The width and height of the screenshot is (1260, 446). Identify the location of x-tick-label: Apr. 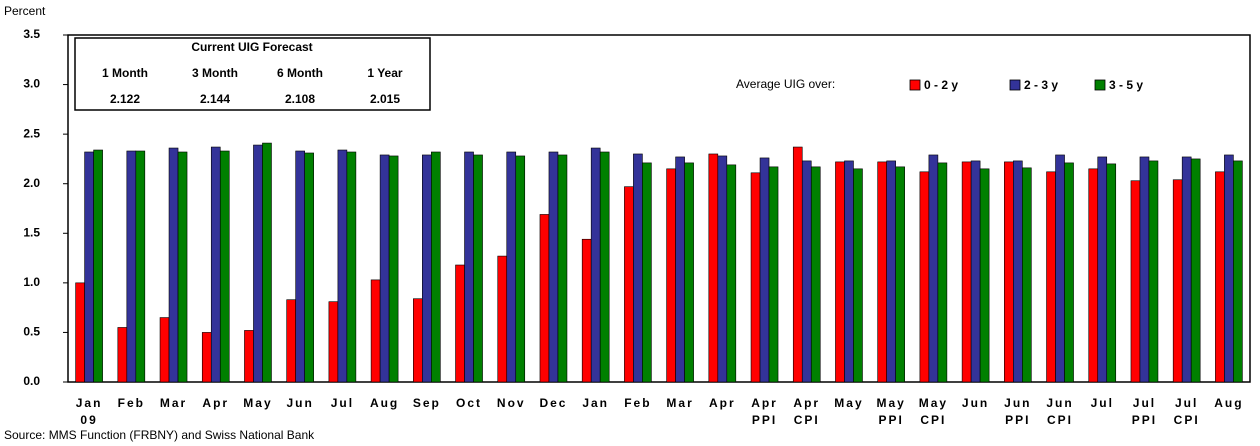
(215, 403).